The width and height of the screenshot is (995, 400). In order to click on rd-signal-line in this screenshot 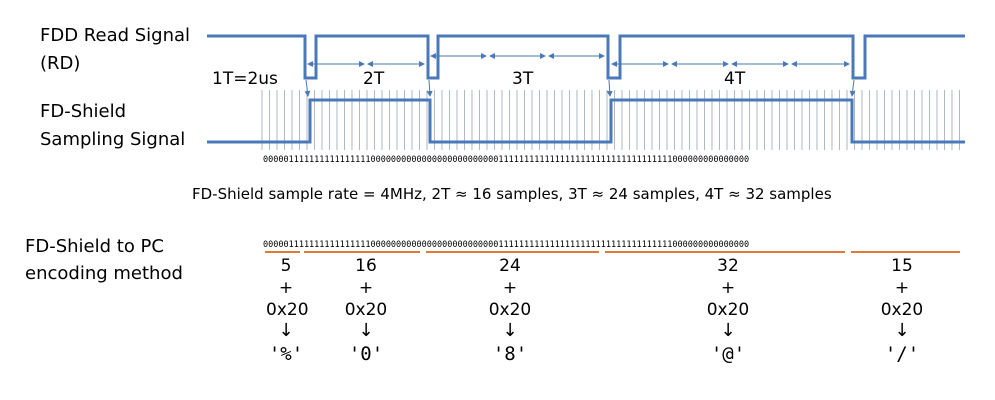, I will do `click(586, 57)`.